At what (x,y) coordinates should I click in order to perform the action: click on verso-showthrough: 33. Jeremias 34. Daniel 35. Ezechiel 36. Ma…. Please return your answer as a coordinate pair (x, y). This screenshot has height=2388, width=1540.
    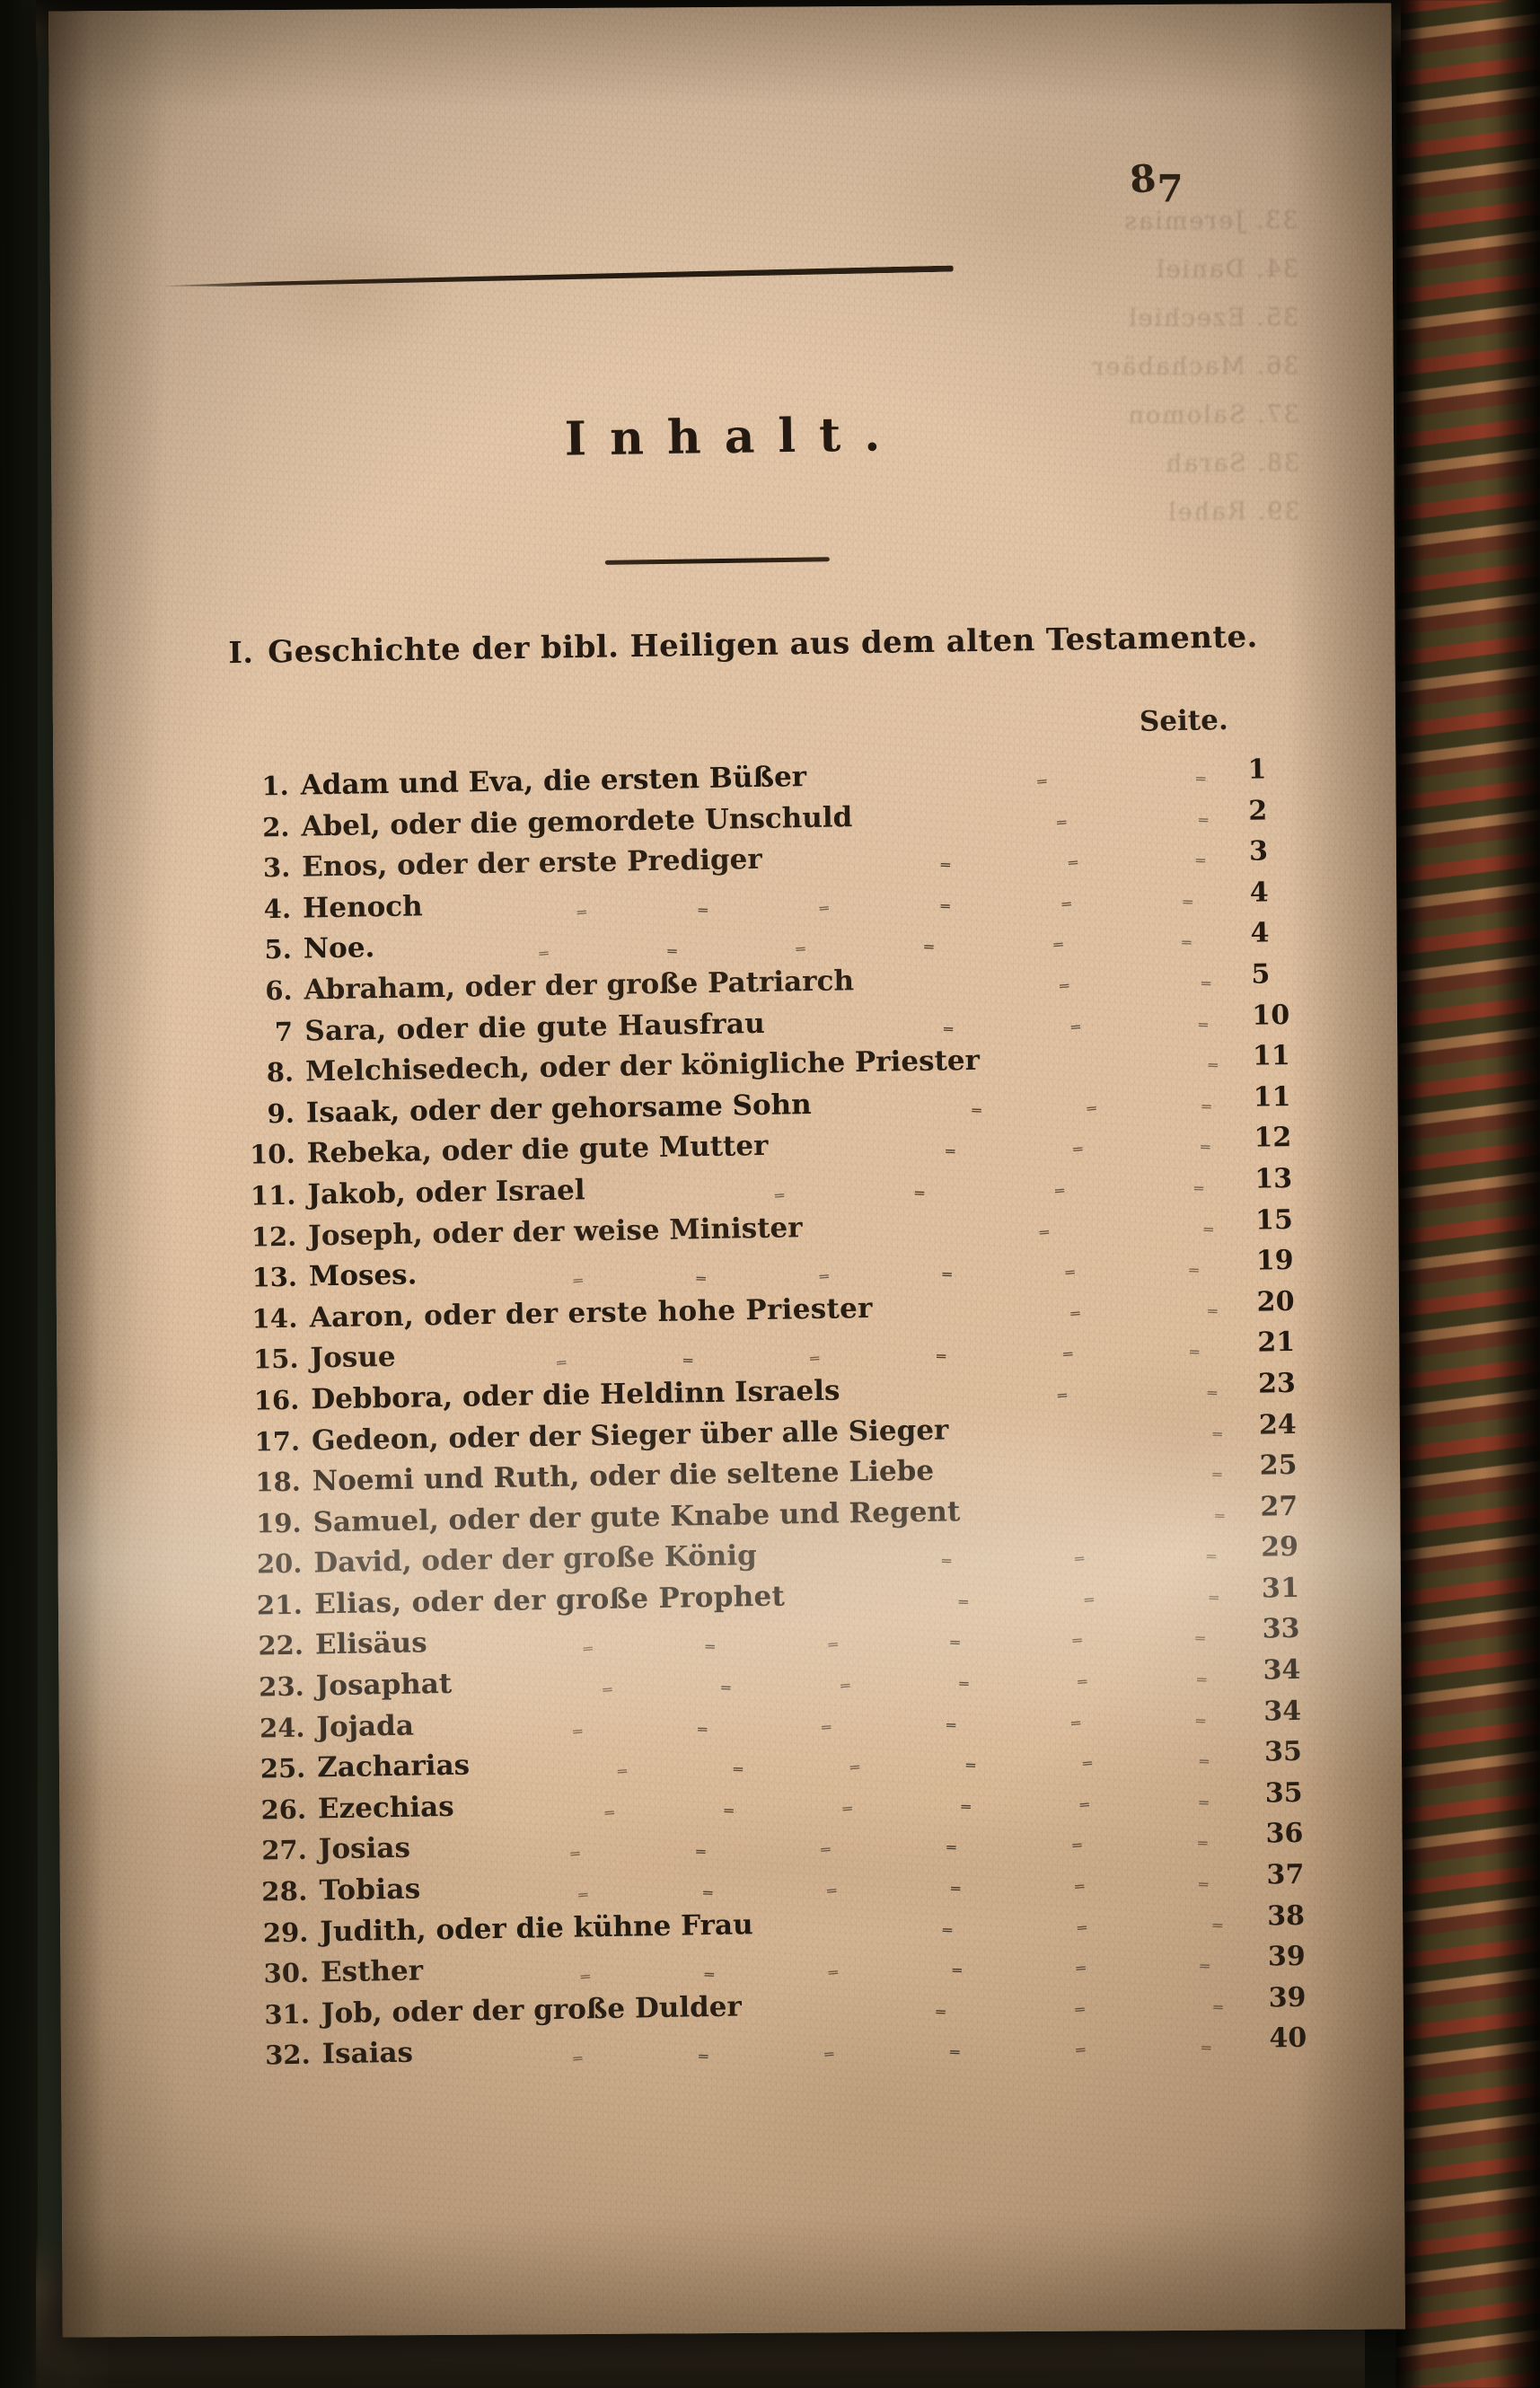
    Looking at the image, I should click on (741, 370).